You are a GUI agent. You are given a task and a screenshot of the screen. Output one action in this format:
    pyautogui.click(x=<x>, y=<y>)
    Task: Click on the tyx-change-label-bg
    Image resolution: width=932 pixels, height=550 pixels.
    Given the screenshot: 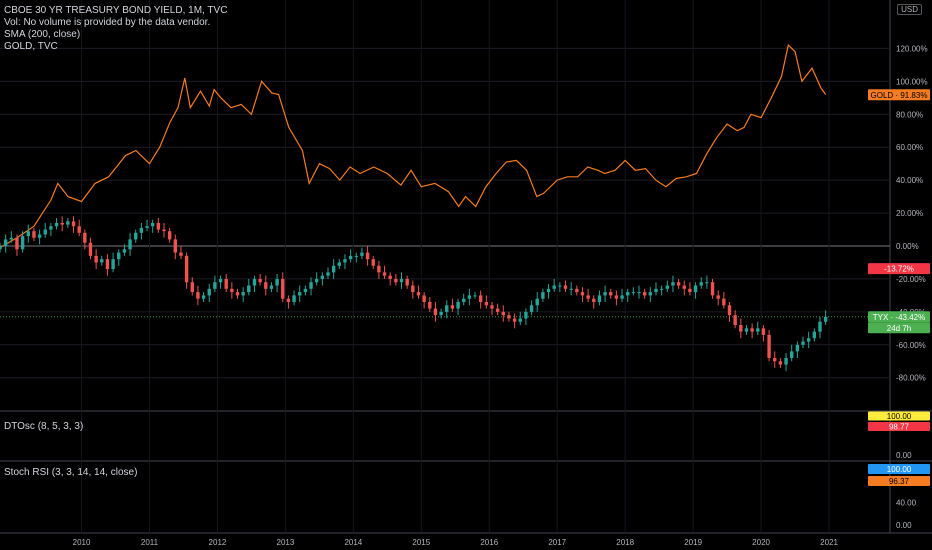 What is the action you would take?
    pyautogui.click(x=899, y=269)
    